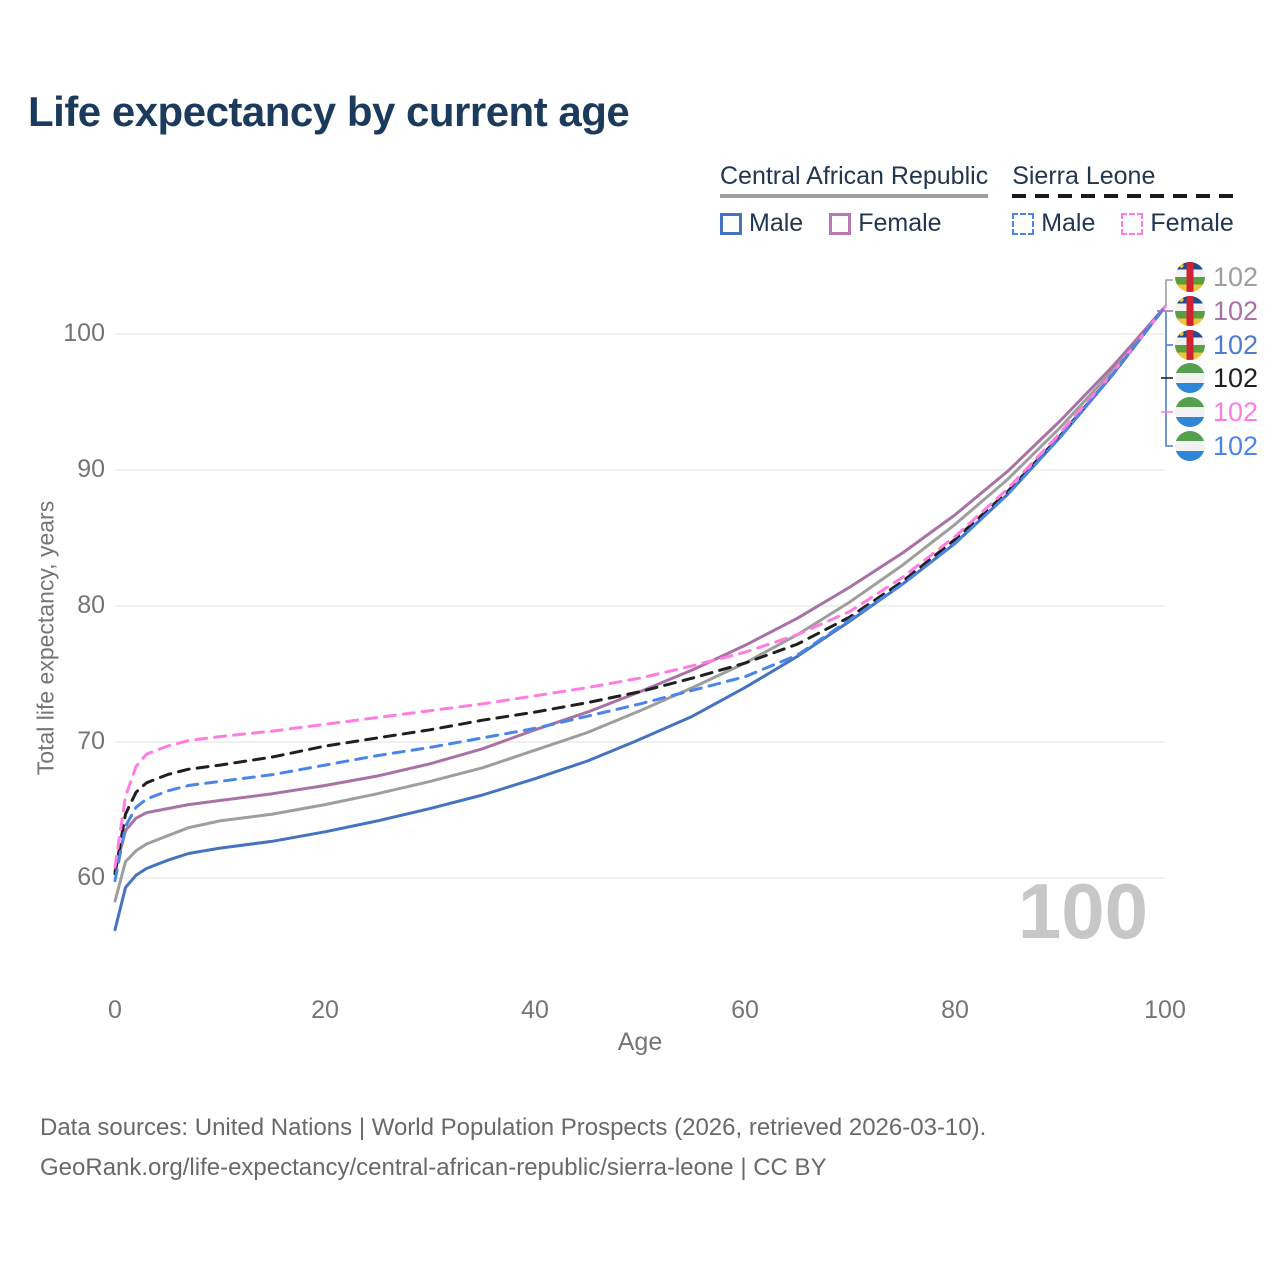 The width and height of the screenshot is (1280, 1280). Describe the element at coordinates (91, 877) in the screenshot. I see `y-tick-60: 60` at that location.